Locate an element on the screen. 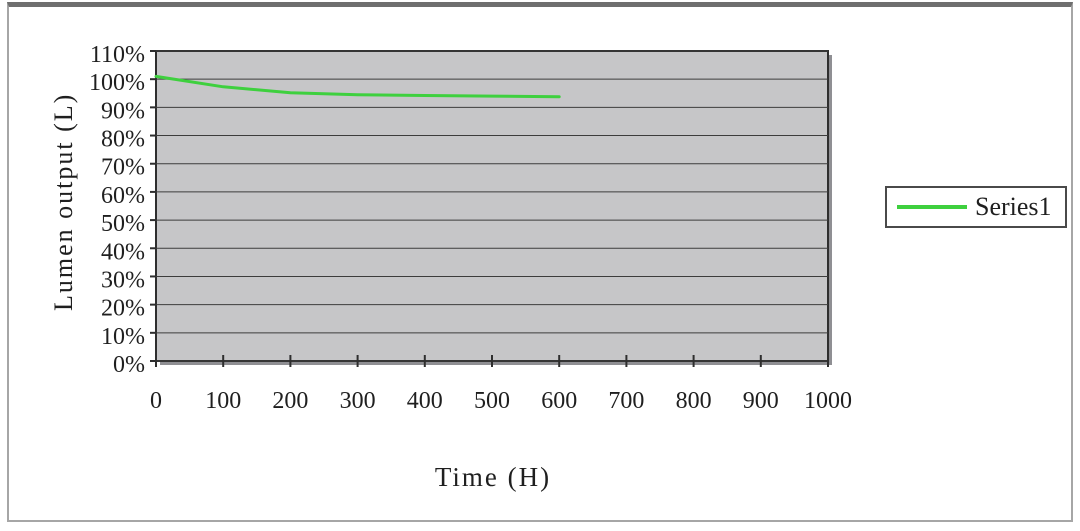  y-tick-label: 70% is located at coordinates (123, 168).